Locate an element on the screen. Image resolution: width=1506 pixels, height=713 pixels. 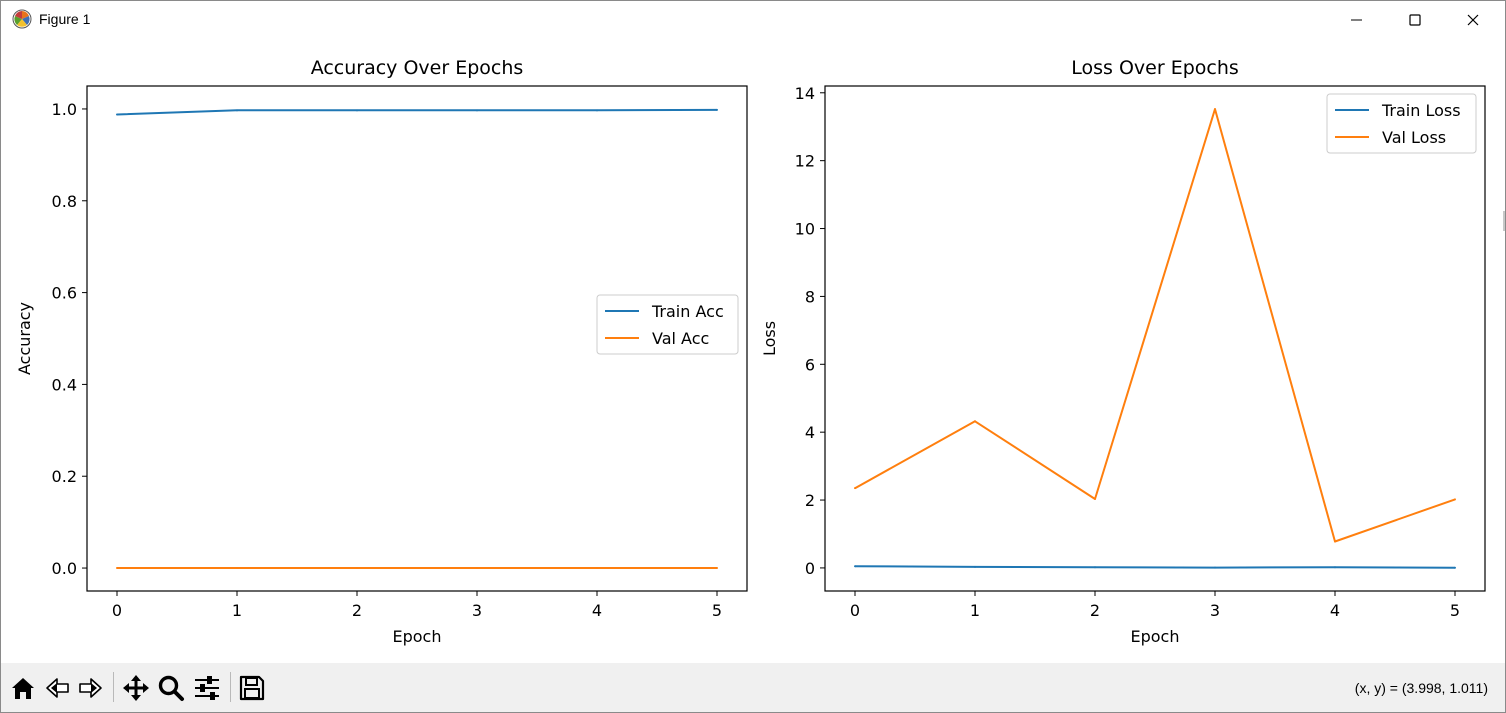
window-edge-marker is located at coordinates (1504, 221).